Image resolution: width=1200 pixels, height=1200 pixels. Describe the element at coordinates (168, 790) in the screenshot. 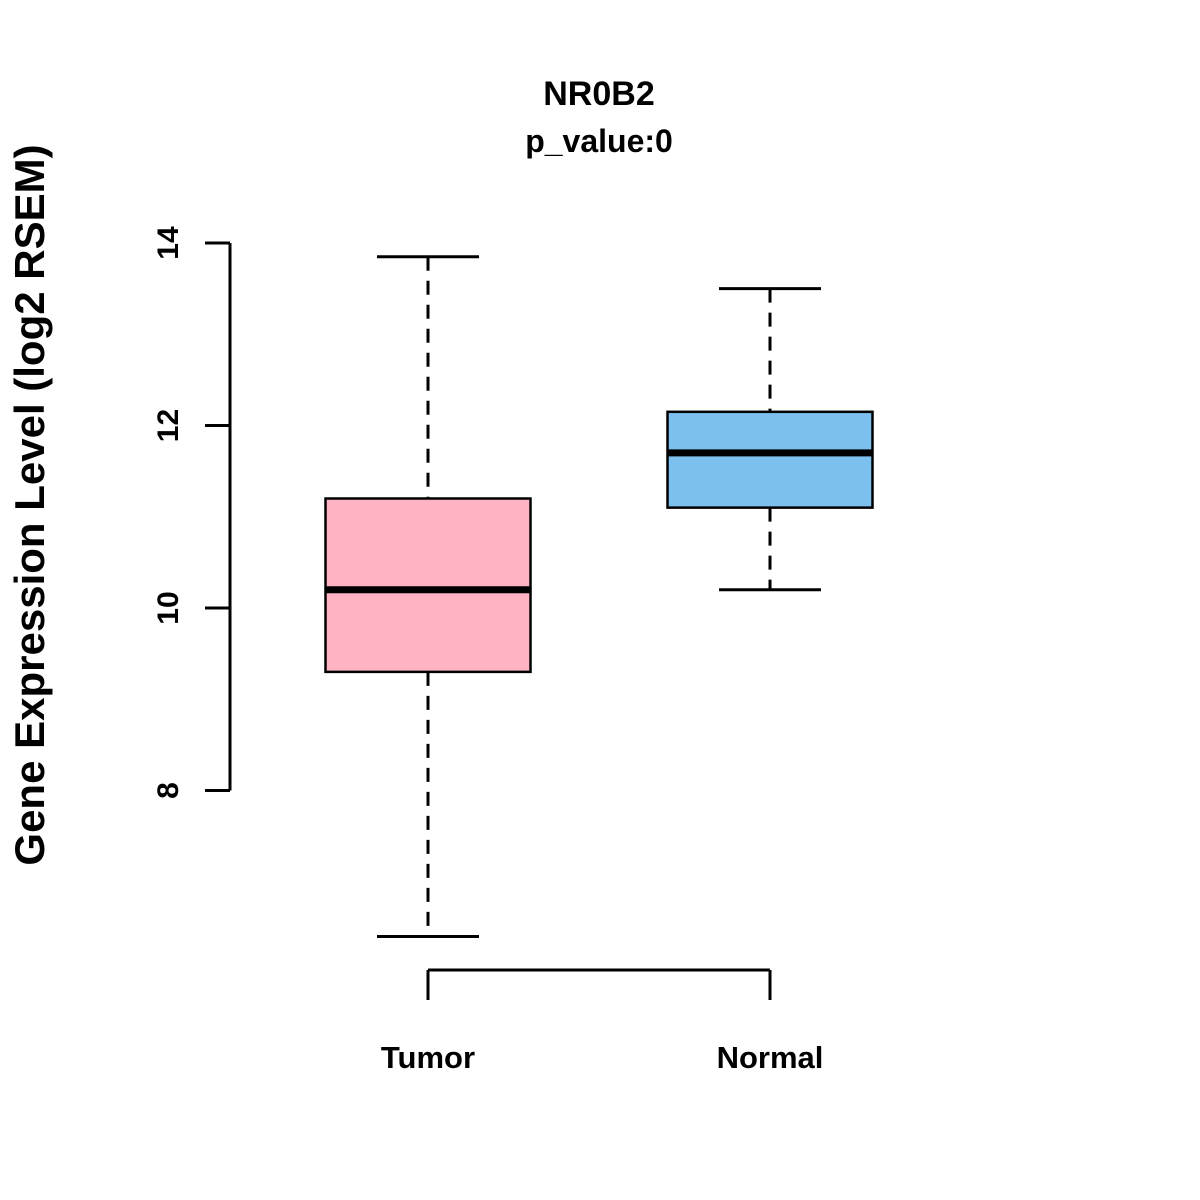

I see `y-tick-label-8: 8` at that location.